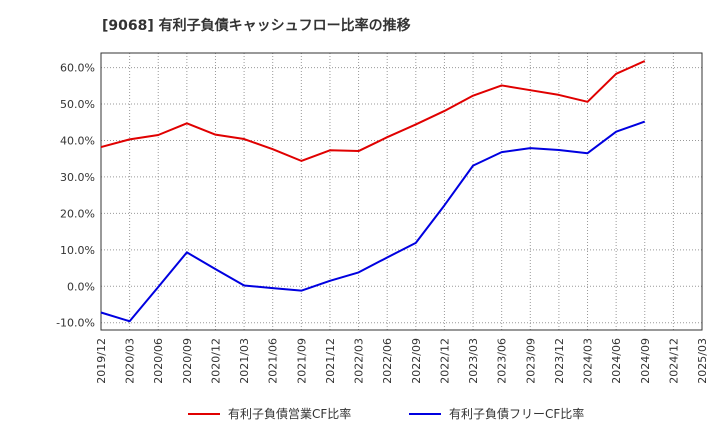 This screenshot has height=444, width=720. I want to click on x-tick-label: 2021/06, so click(273, 361).